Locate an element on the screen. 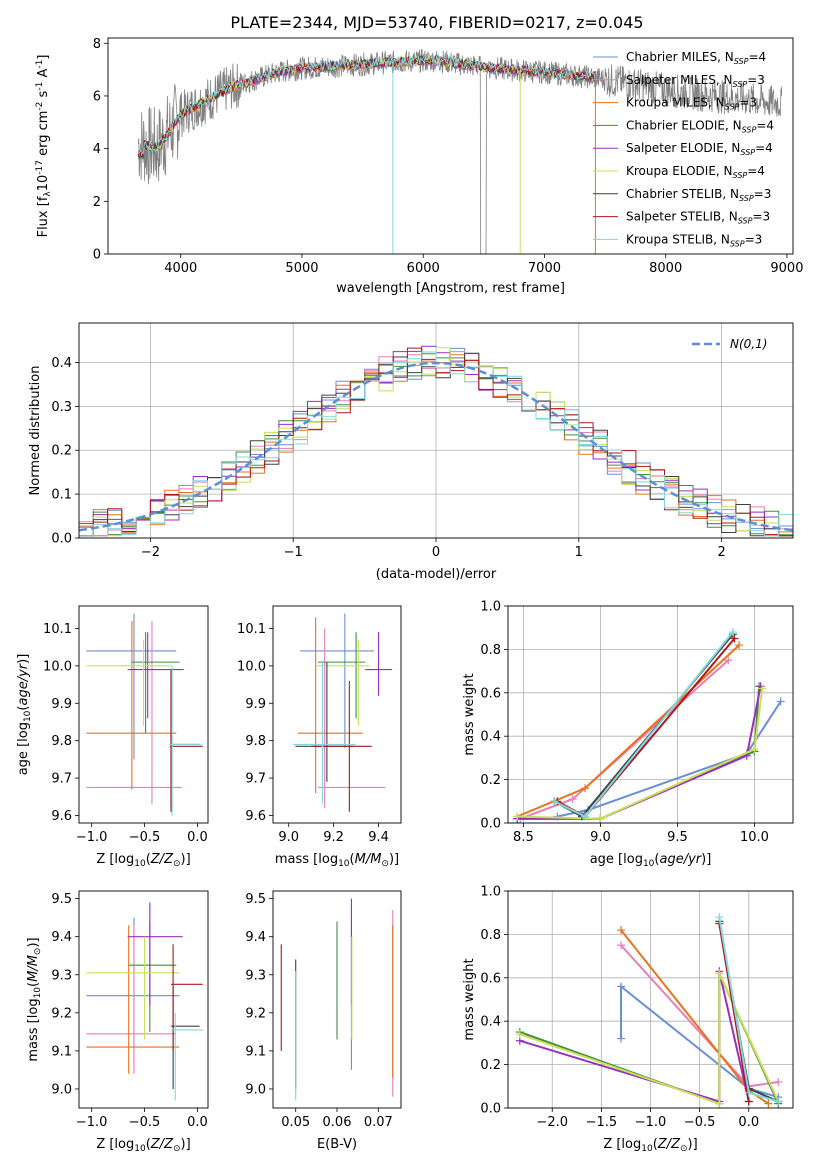  y-tick-label: 9.0 is located at coordinates (61, 1089).